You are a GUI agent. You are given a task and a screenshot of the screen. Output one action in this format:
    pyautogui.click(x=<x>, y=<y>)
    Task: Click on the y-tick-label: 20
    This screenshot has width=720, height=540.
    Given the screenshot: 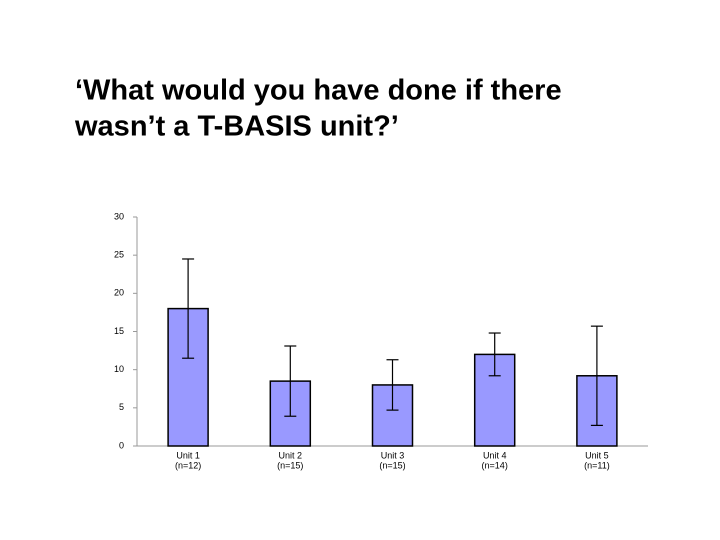 What is the action you would take?
    pyautogui.click(x=119, y=293)
    